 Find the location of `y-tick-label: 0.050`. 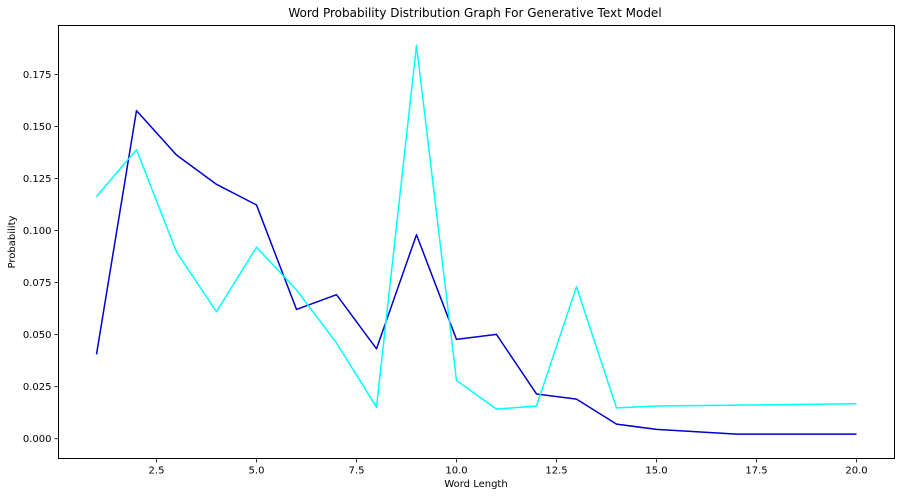

y-tick-label: 0.050 is located at coordinates (37, 335).